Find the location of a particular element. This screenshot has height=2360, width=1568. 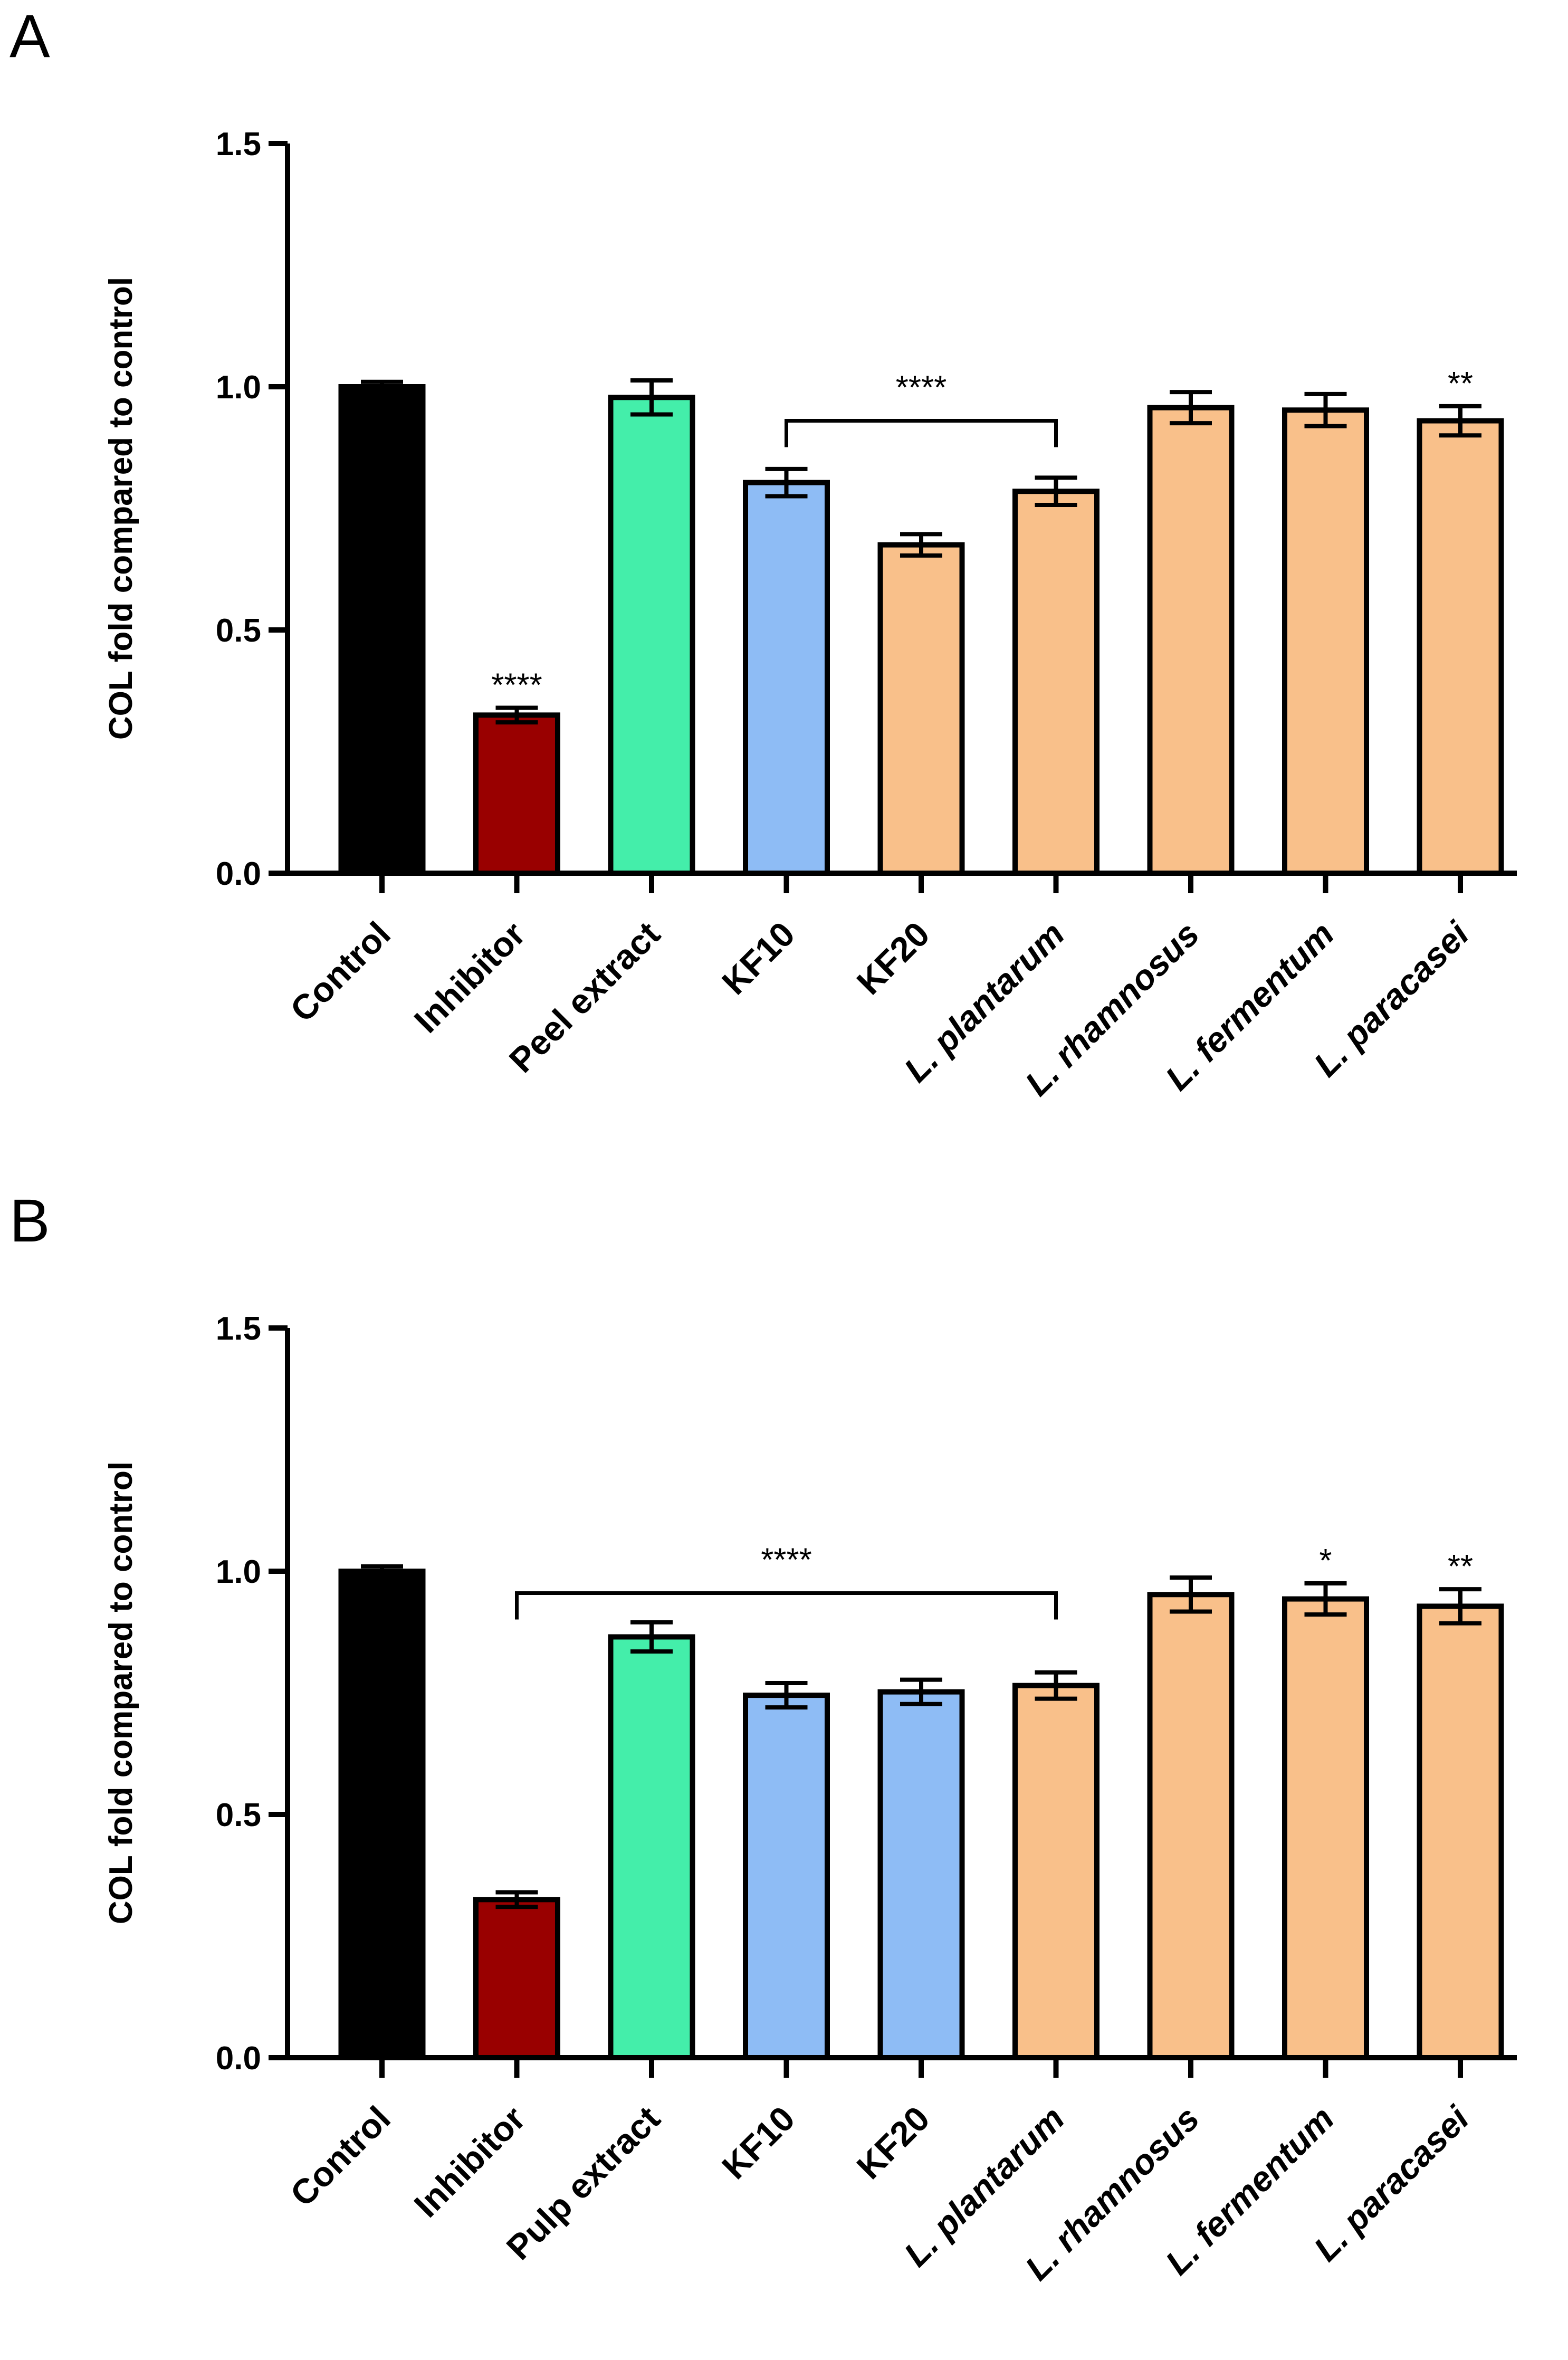

significance-label: * is located at coordinates (1325, 1561).